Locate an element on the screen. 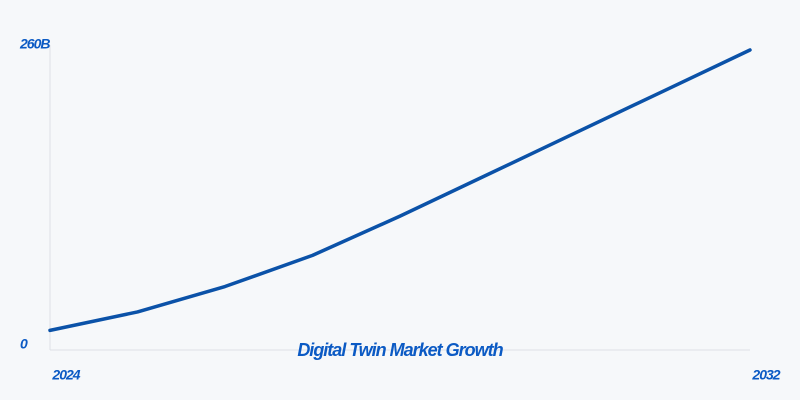 Image resolution: width=800 pixels, height=400 pixels. chart-title: Digital Twin Market Growth is located at coordinates (400, 350).